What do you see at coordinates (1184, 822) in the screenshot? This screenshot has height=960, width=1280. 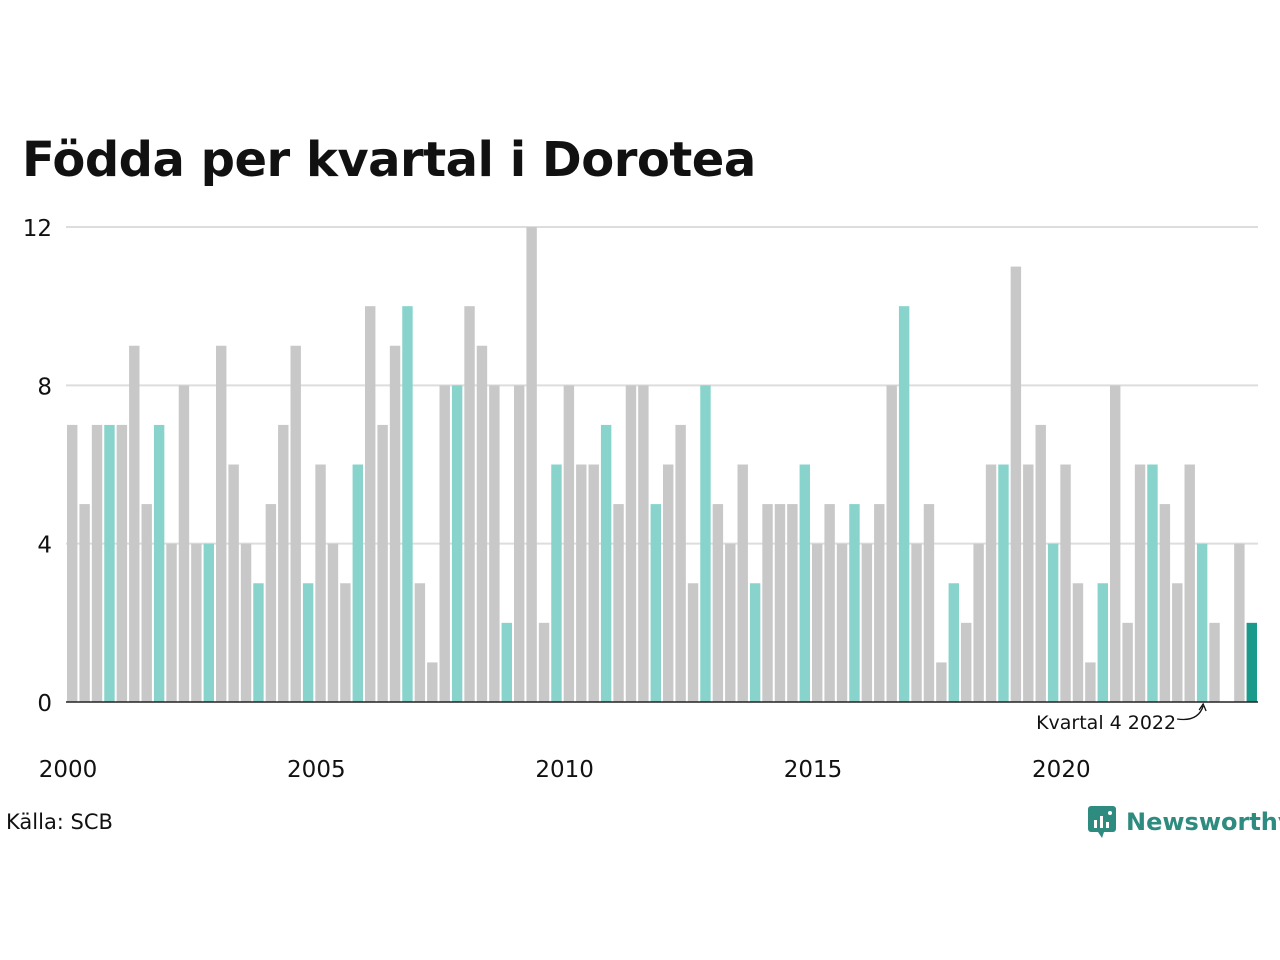 I see `brand-logo: Newsworthy` at bounding box center [1184, 822].